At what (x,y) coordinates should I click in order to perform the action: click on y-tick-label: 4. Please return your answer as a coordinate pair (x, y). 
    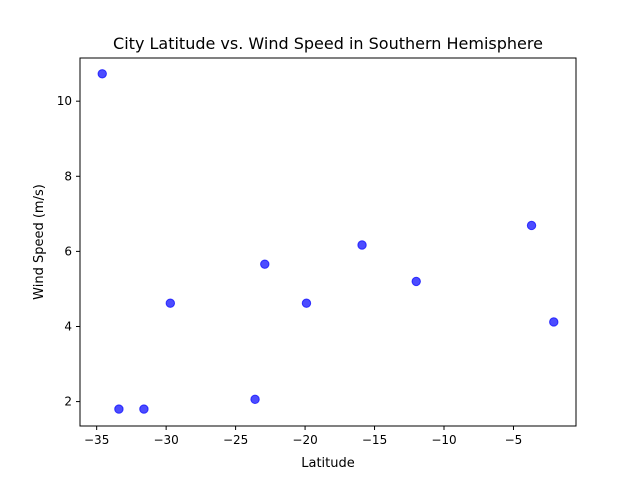
    Looking at the image, I should click on (68, 326).